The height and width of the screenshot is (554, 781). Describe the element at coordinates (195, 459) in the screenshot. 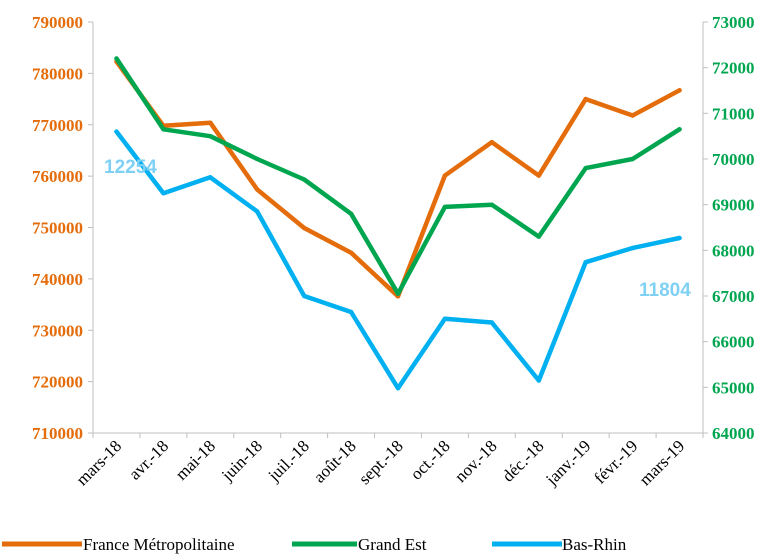

I see `x-tick-label: mai-18` at that location.